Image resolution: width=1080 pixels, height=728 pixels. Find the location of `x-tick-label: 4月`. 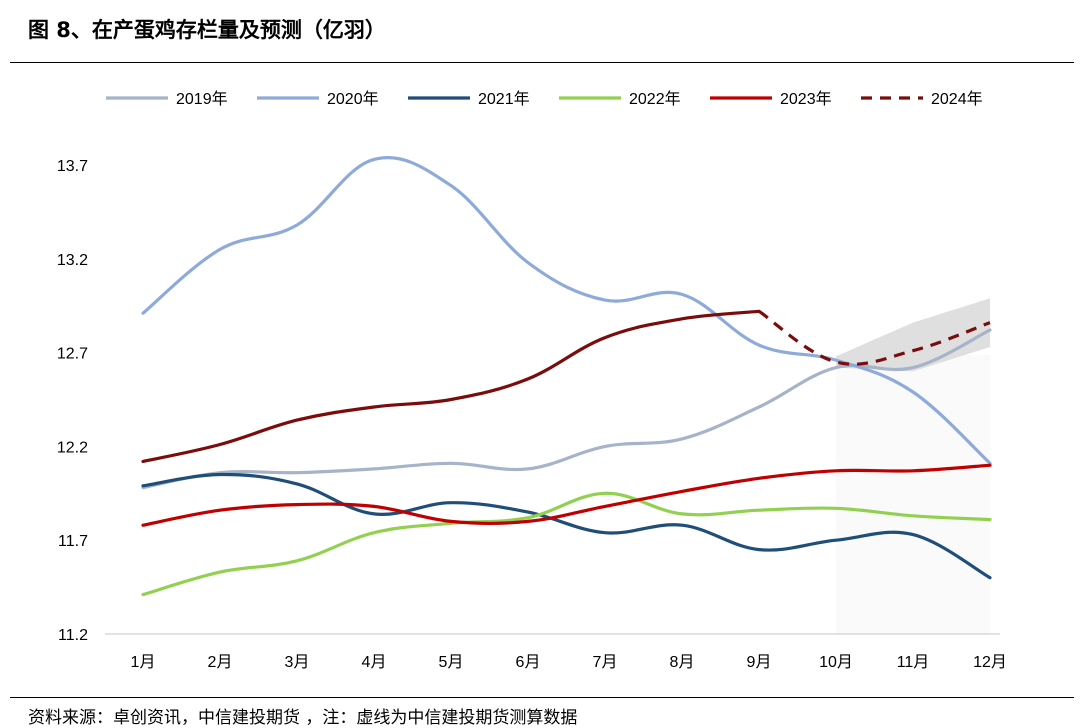

x-tick-label: 4月 is located at coordinates (374, 662).